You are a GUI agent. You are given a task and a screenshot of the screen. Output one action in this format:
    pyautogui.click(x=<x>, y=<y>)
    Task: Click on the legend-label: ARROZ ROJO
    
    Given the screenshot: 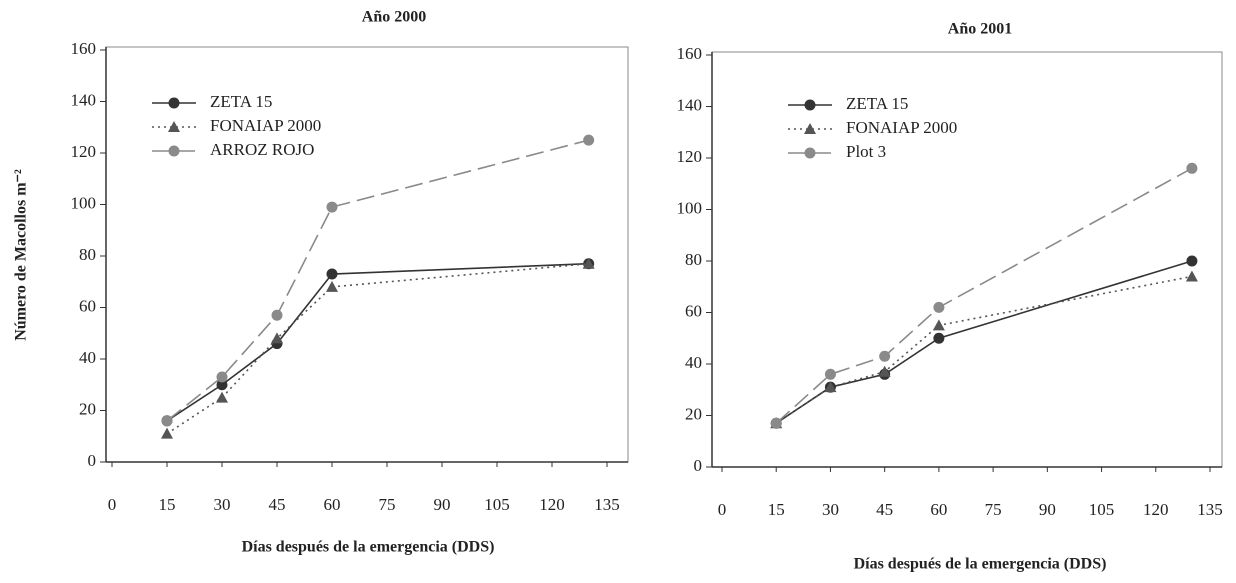 What is the action you would take?
    pyautogui.click(x=262, y=149)
    